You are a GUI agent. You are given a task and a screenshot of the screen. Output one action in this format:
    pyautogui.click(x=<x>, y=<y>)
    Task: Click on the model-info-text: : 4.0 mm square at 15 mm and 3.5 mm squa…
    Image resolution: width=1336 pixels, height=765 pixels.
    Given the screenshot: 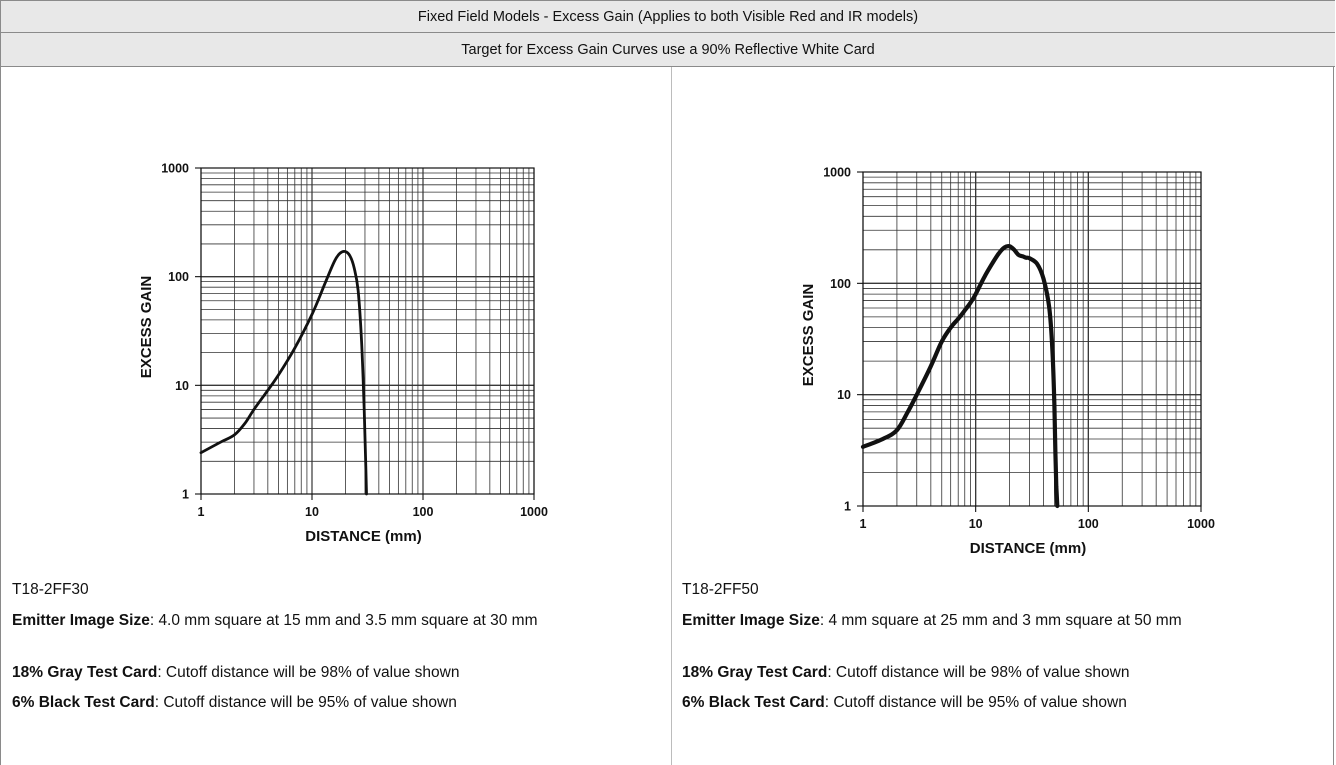 What is the action you would take?
    pyautogui.click(x=343, y=620)
    